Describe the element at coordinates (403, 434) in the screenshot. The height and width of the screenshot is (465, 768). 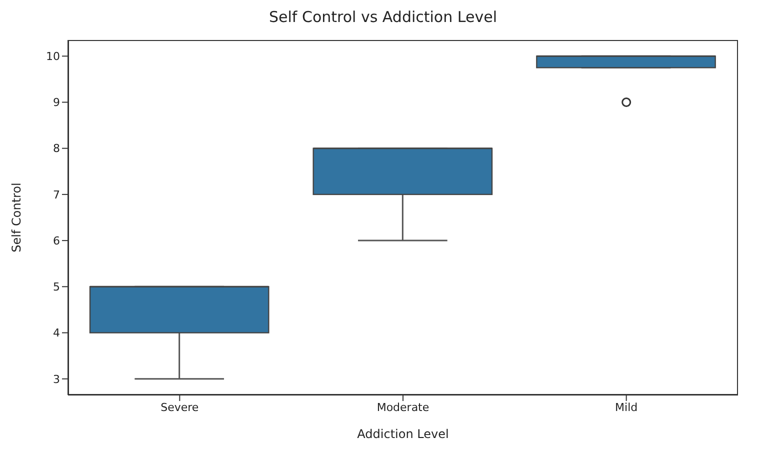
I see `x-axis-title: Addiction Level` at that location.